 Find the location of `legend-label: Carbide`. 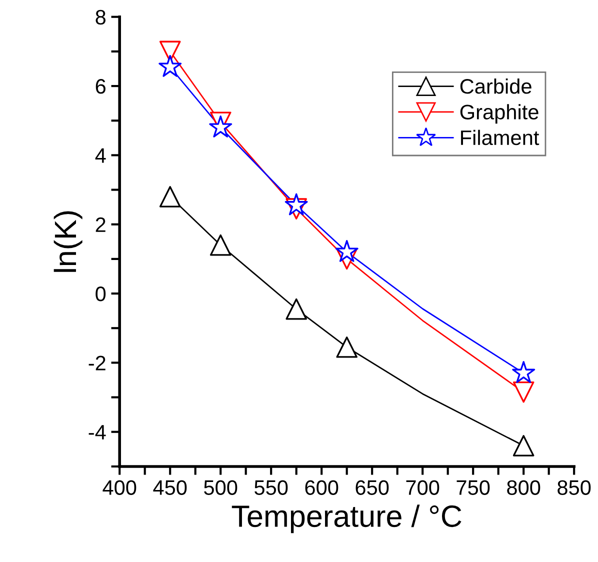

legend-label: Carbide is located at coordinates (496, 86).